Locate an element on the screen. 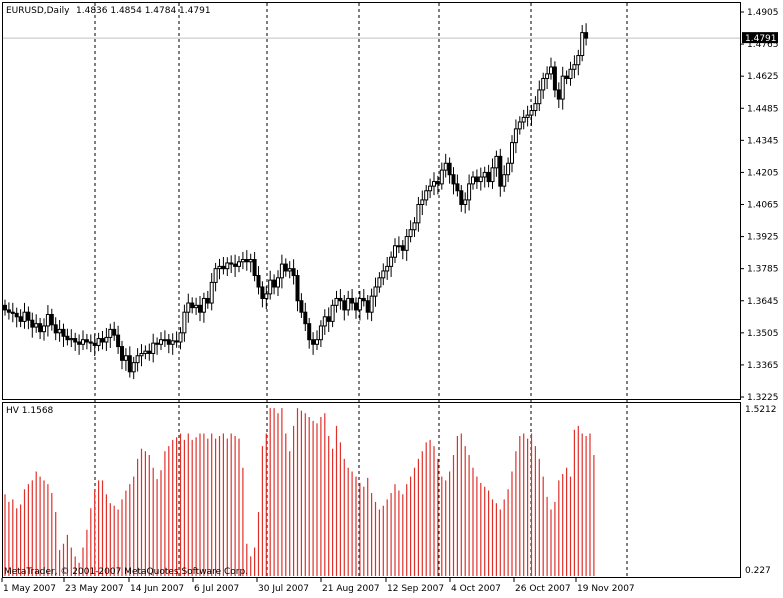  time-tick-label: 23 May 2007 is located at coordinates (94, 589).